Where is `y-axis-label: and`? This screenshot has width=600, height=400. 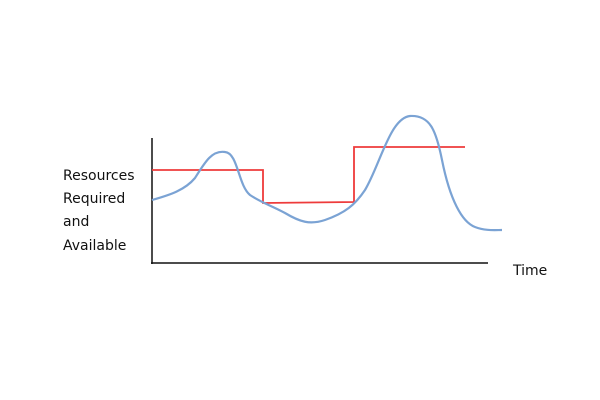
y-axis-label: and is located at coordinates (76, 222).